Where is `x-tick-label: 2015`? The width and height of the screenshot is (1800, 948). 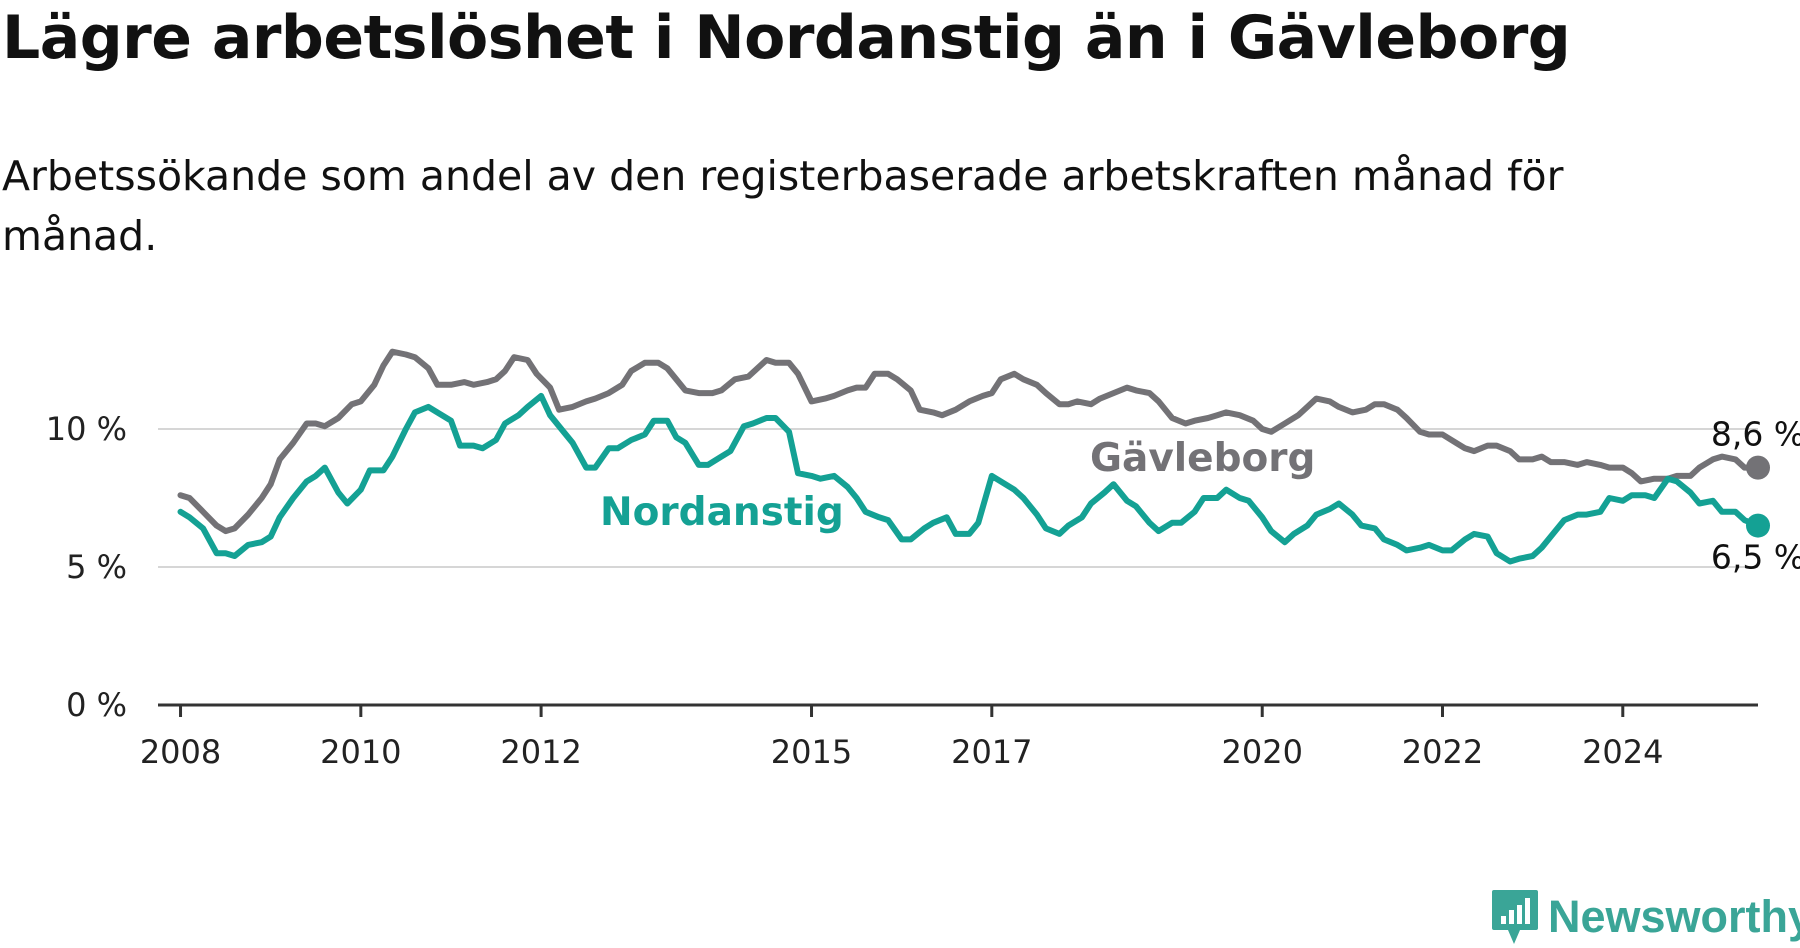
x-tick-label: 2015 is located at coordinates (811, 752).